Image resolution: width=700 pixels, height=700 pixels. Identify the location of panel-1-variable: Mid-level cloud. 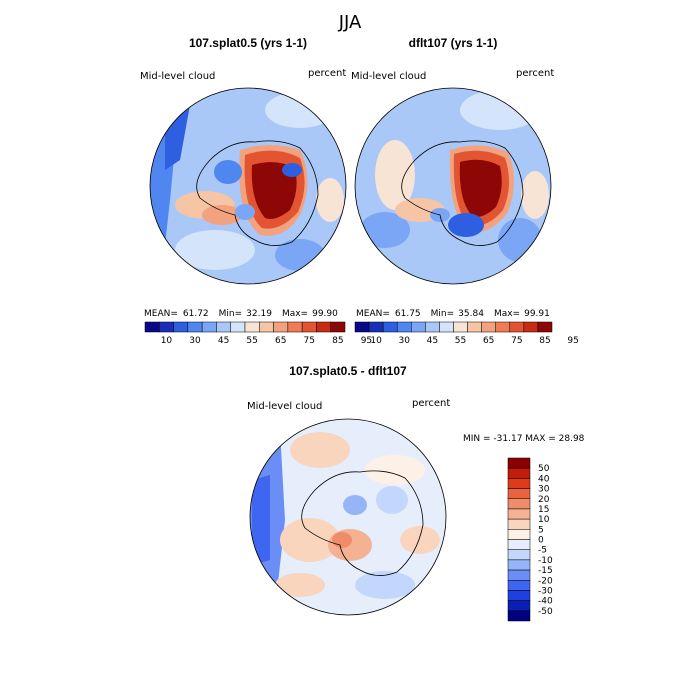
(177, 76).